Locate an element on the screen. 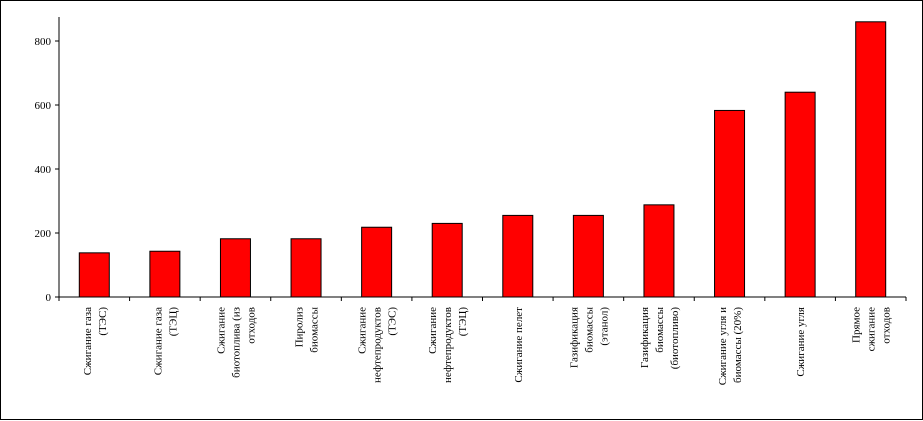 The height and width of the screenshot is (421, 923). category-label: Сжигание биотоплива (из отходов is located at coordinates (236, 342).